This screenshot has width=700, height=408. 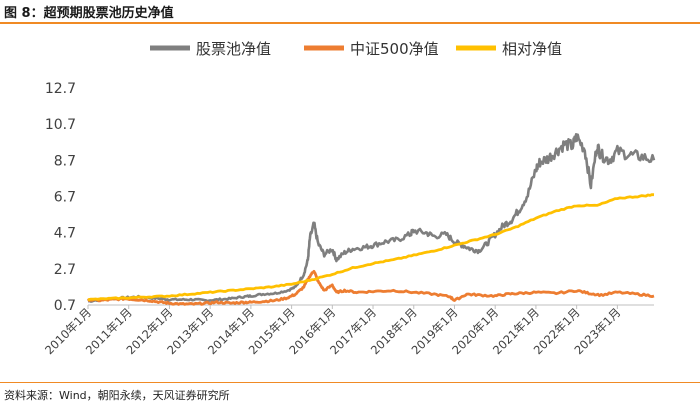 I want to click on figure-title: 图 8：超预期股票池历史净值, so click(x=89, y=13).